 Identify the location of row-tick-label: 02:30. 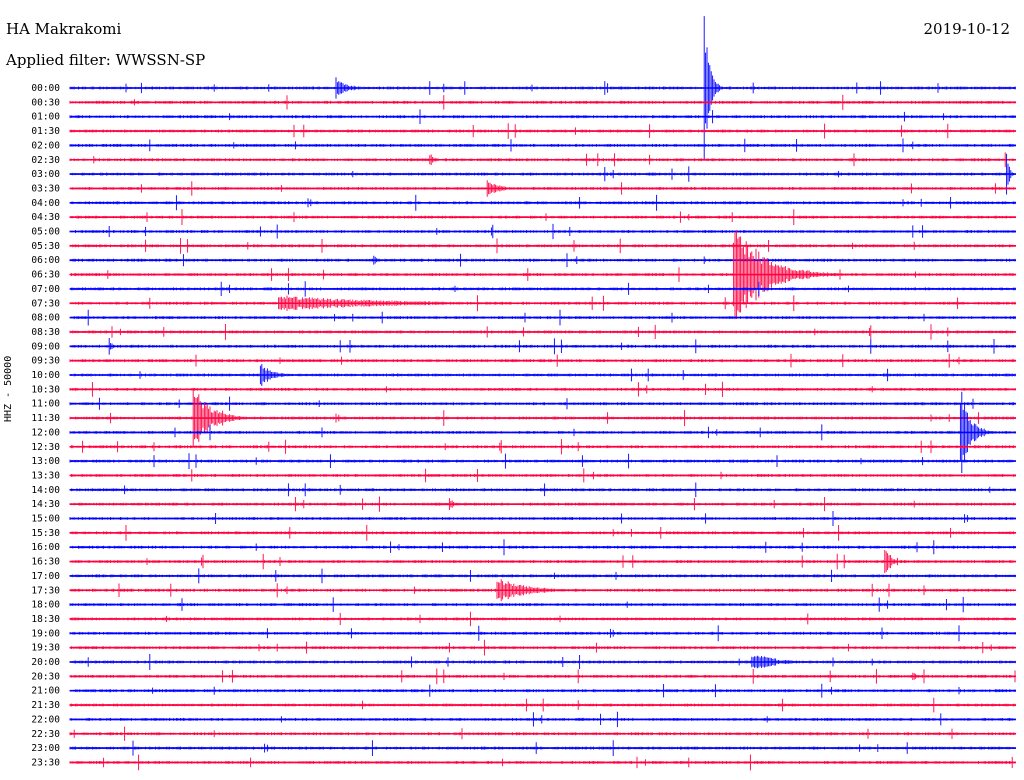
(45, 160).